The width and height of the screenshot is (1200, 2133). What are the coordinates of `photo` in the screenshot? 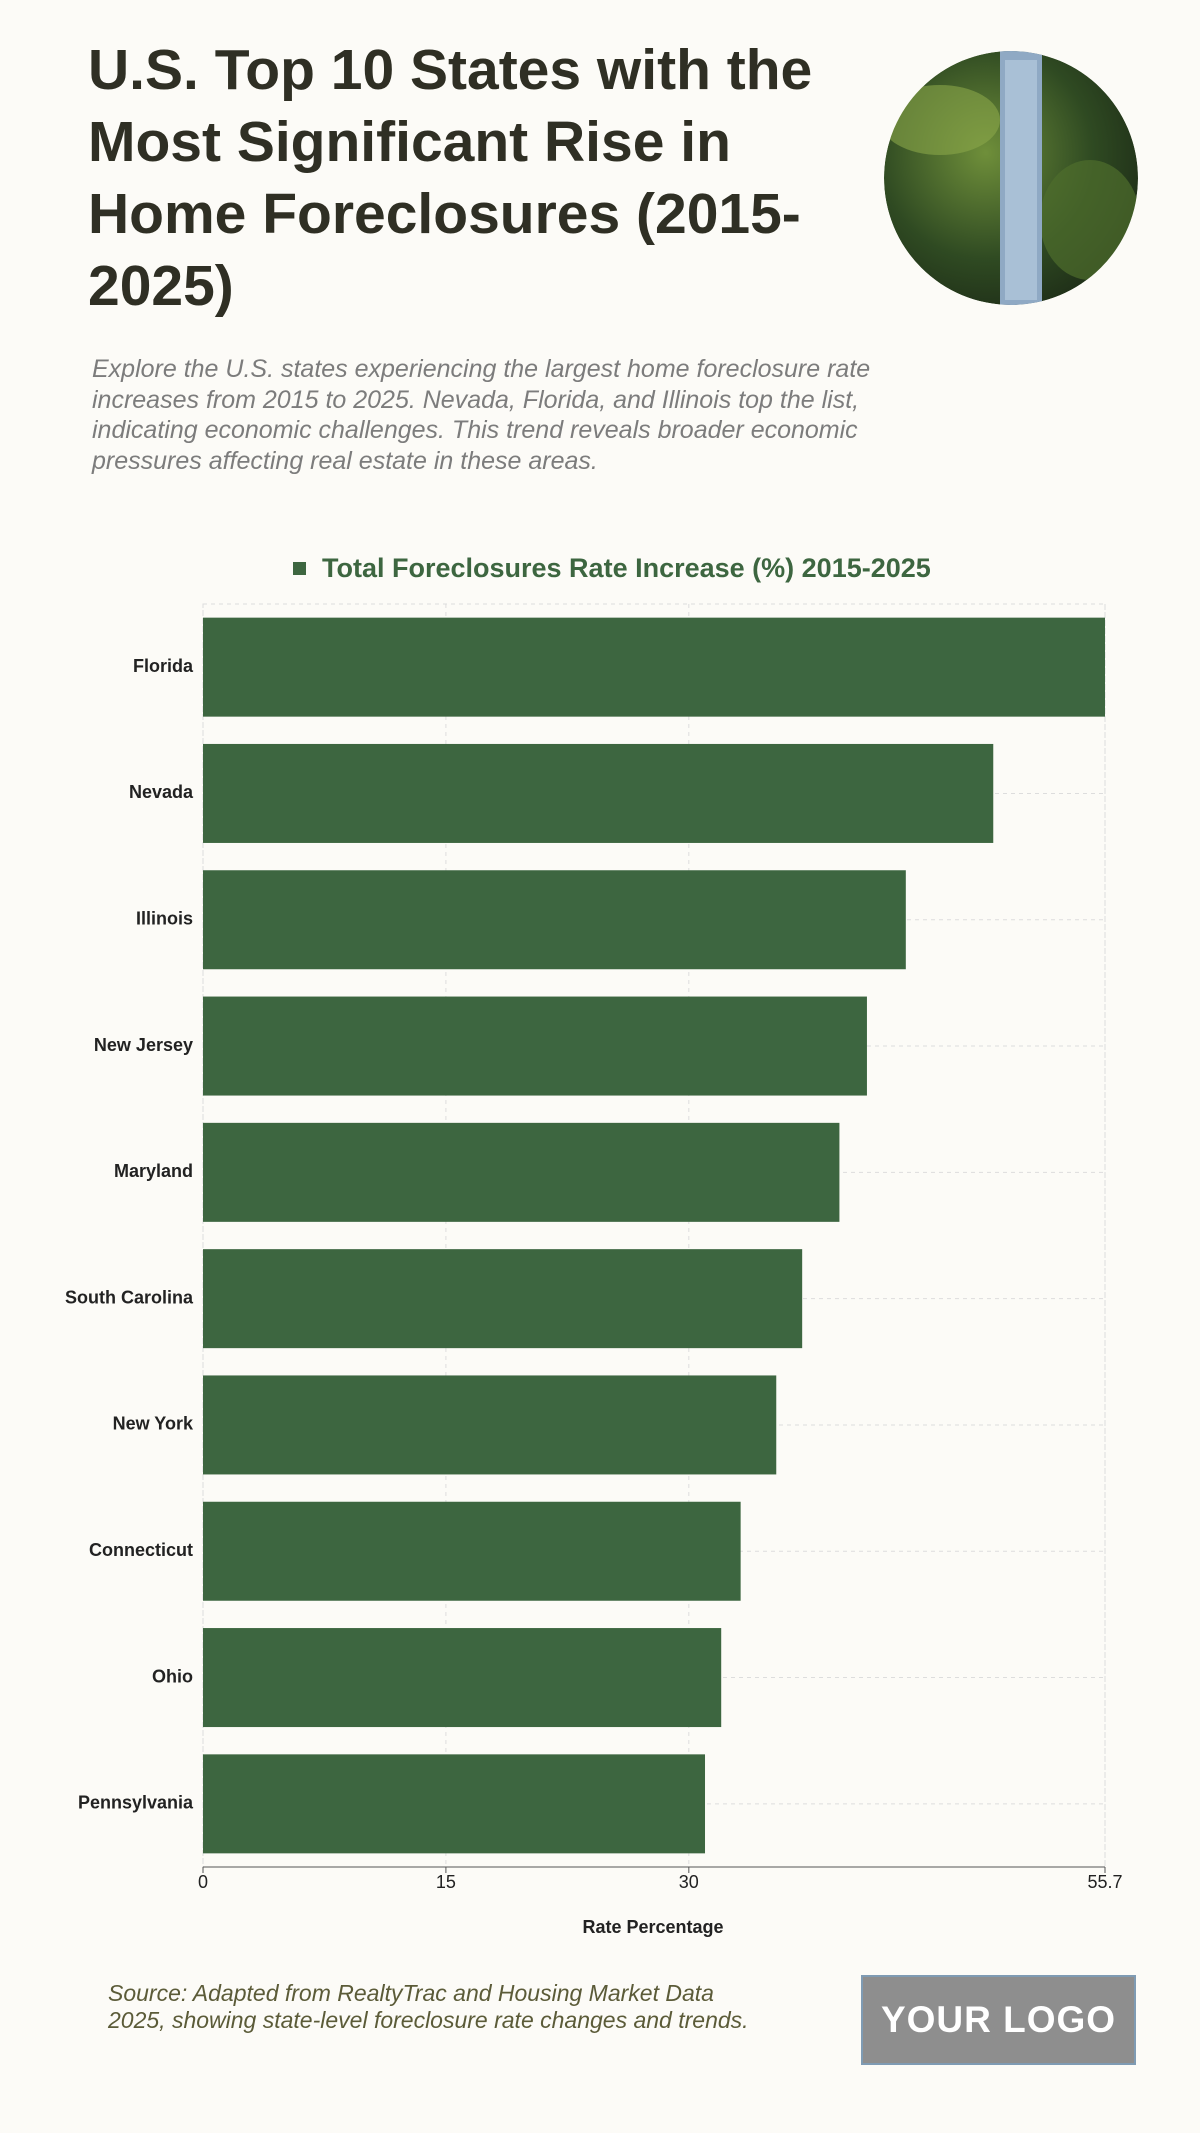 It's located at (1011, 178).